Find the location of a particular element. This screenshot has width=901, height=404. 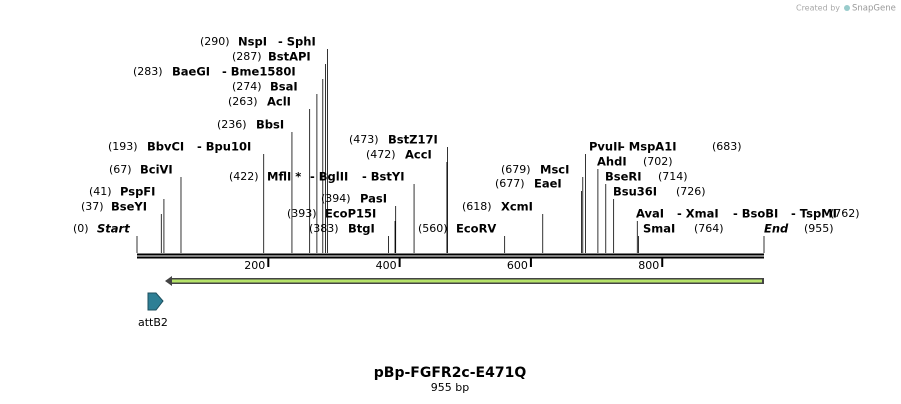

start-position: (0) is located at coordinates (81, 228).